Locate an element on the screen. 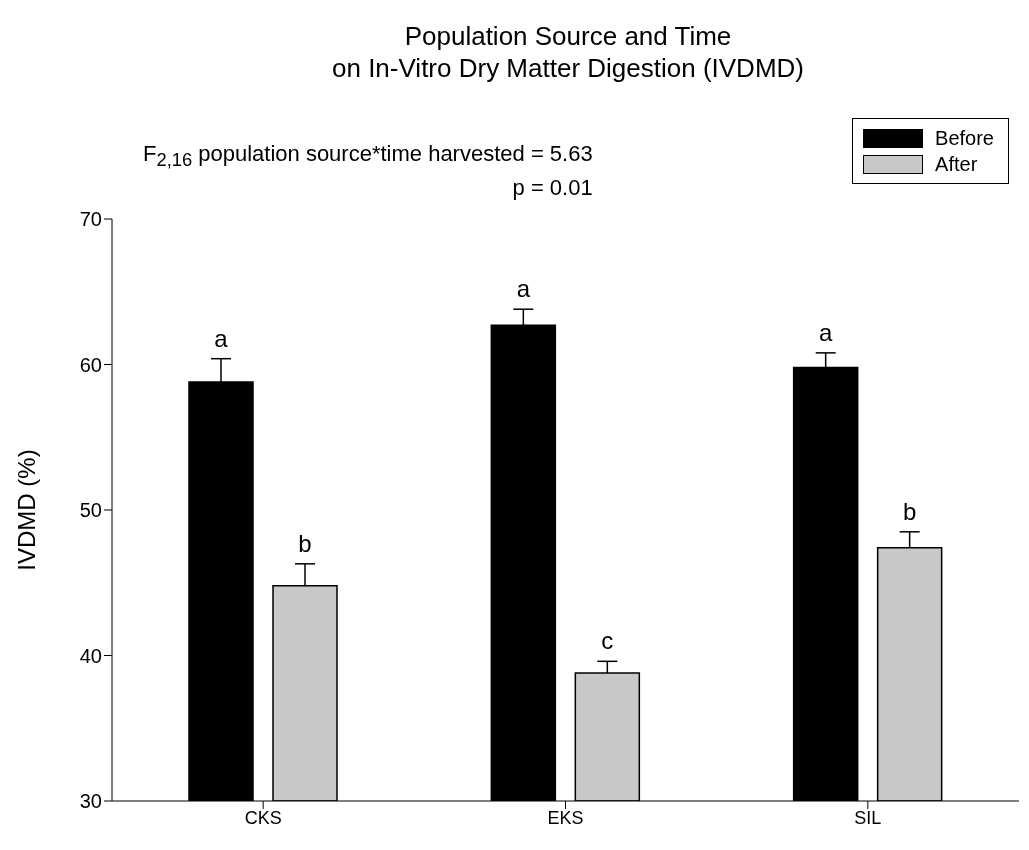 This screenshot has width=1029, height=850. text: F$_{2,16}$ population source*time harvested = 5.63 is located at coordinates (368, 156).